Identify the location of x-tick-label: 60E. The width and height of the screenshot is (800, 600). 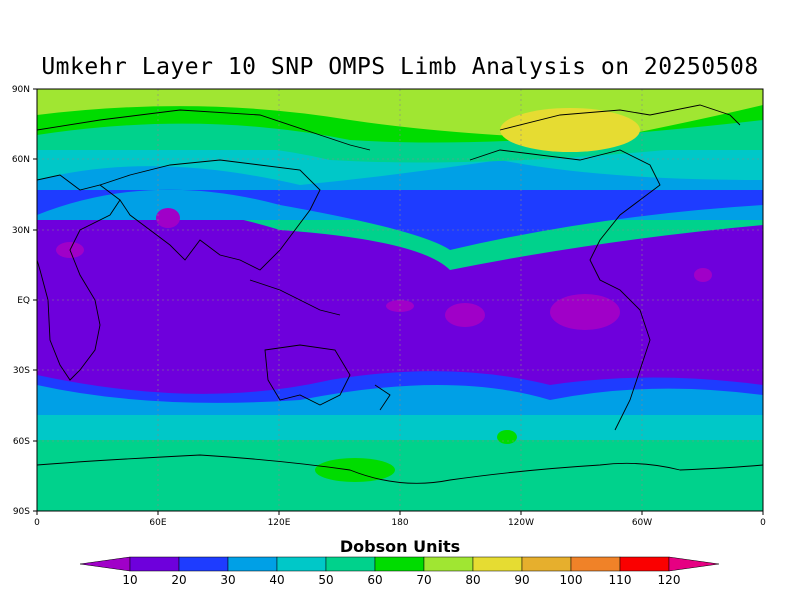
(157, 523).